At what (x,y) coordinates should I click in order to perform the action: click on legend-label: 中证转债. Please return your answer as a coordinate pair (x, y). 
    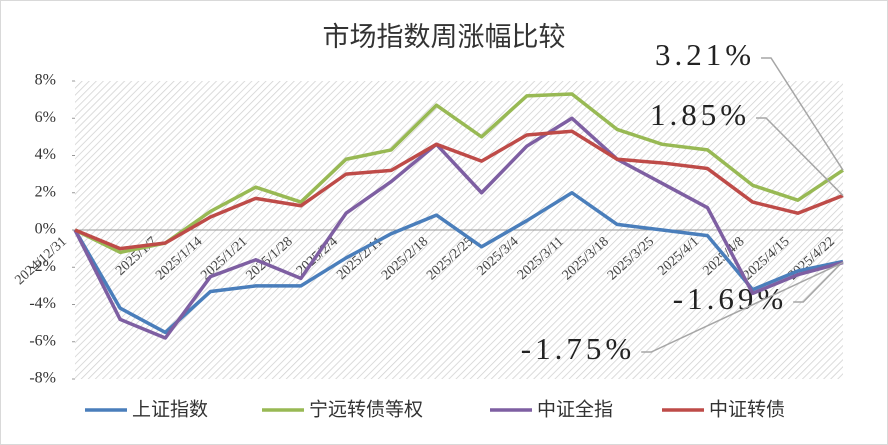
    Looking at the image, I should click on (747, 409).